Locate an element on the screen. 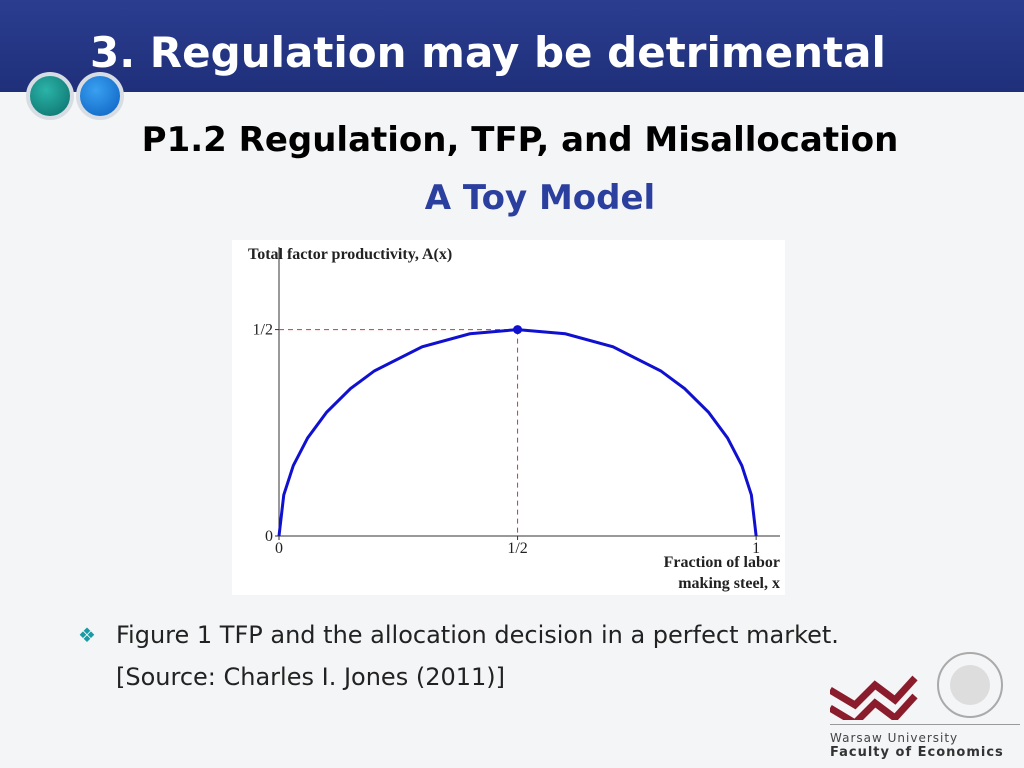  header-band is located at coordinates (512, 46).